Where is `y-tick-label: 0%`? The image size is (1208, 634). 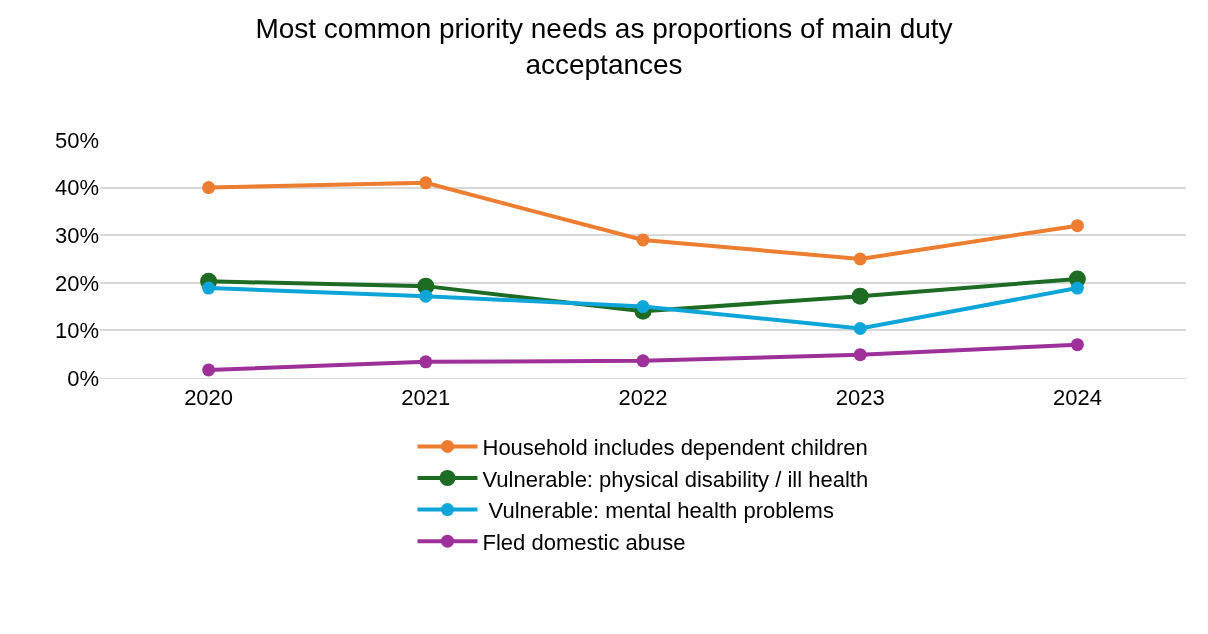
y-tick-label: 0% is located at coordinates (83, 378).